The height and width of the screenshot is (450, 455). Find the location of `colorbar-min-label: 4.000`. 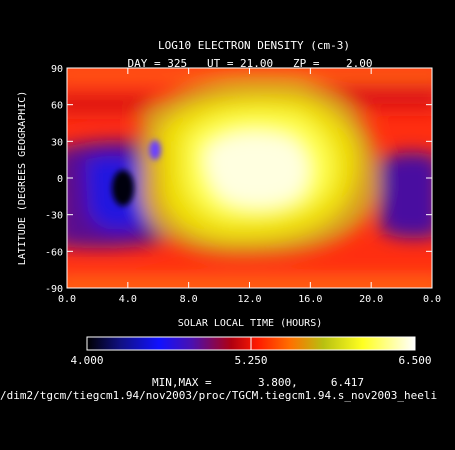

colorbar-min-label: 4.000 is located at coordinates (86, 360).